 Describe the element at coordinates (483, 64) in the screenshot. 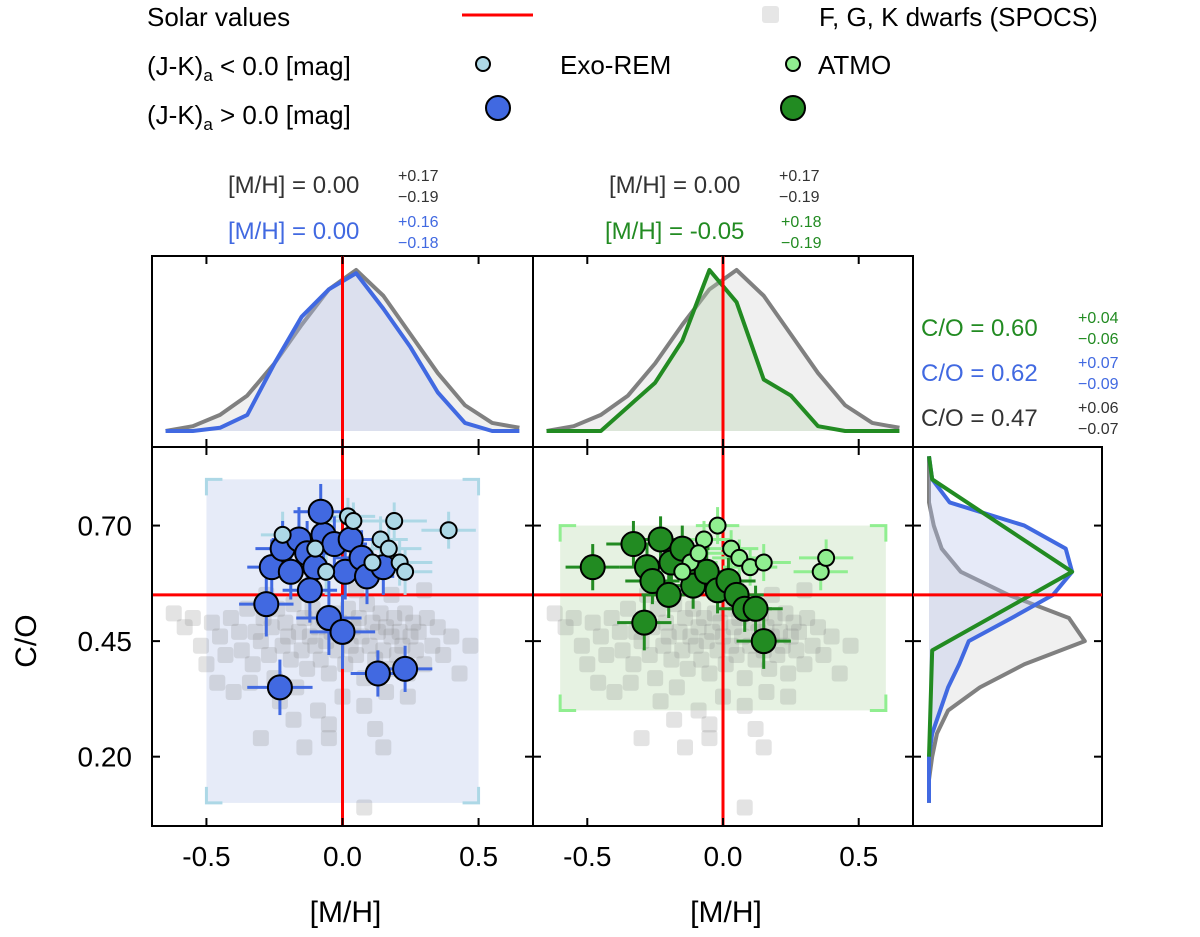

I see `legend-exorem-low-marker` at that location.